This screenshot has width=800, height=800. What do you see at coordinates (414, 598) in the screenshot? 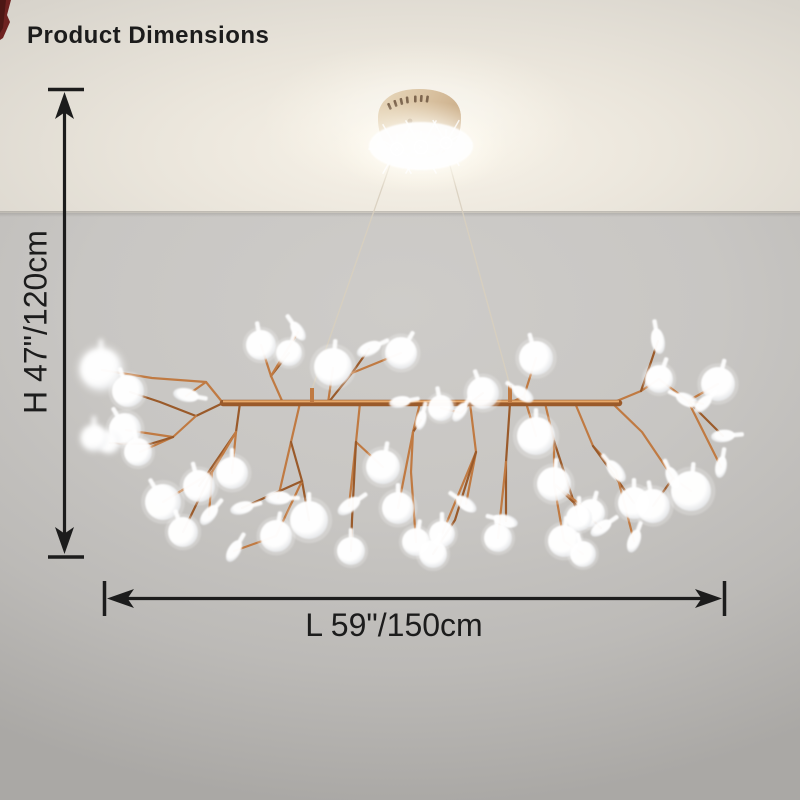
I see `length-dimension-arrow` at bounding box center [414, 598].